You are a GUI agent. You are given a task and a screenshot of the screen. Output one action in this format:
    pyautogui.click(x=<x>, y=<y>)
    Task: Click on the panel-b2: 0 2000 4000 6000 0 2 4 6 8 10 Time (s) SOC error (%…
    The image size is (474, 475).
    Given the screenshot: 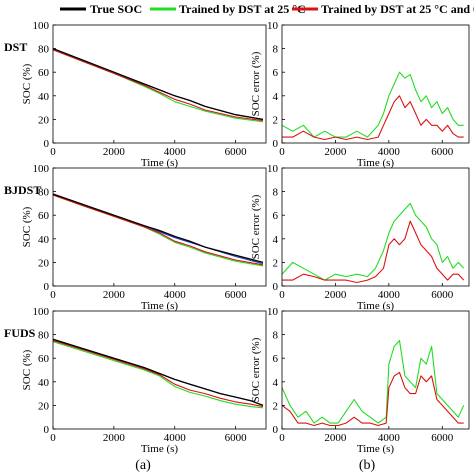 What is the action you would take?
    pyautogui.click(x=360, y=237)
    